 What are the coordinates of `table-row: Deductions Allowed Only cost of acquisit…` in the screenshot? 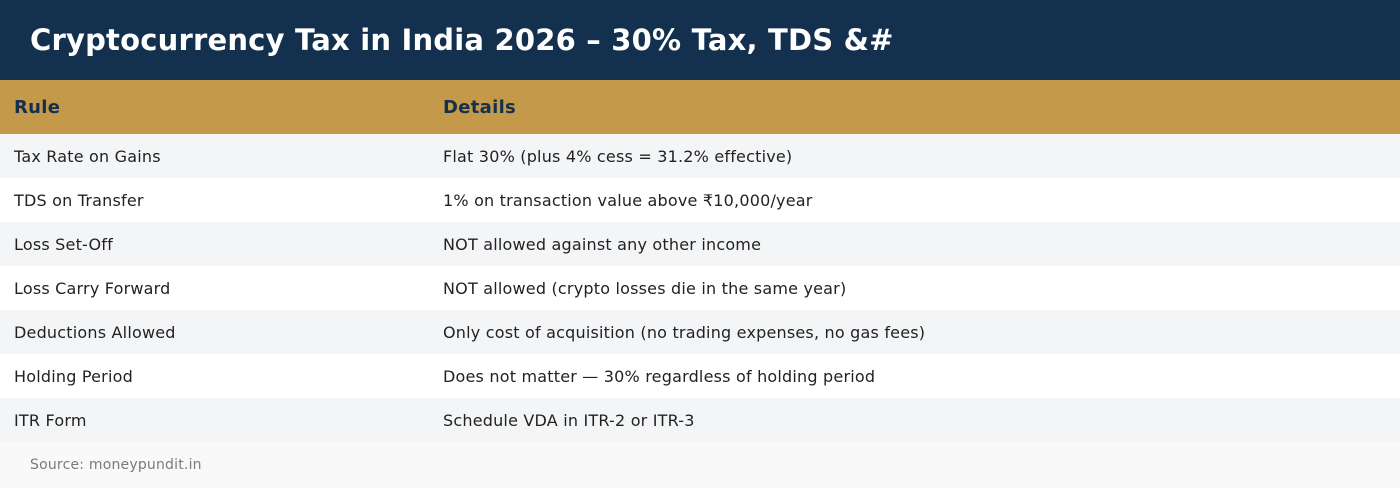 It's located at (700, 332).